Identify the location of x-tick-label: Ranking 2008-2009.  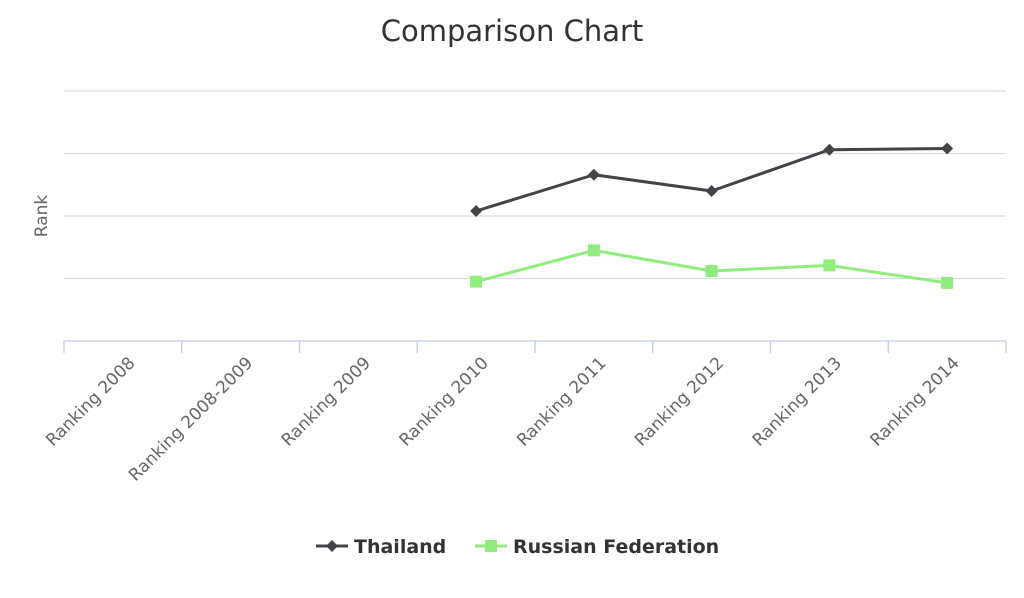
(191, 419).